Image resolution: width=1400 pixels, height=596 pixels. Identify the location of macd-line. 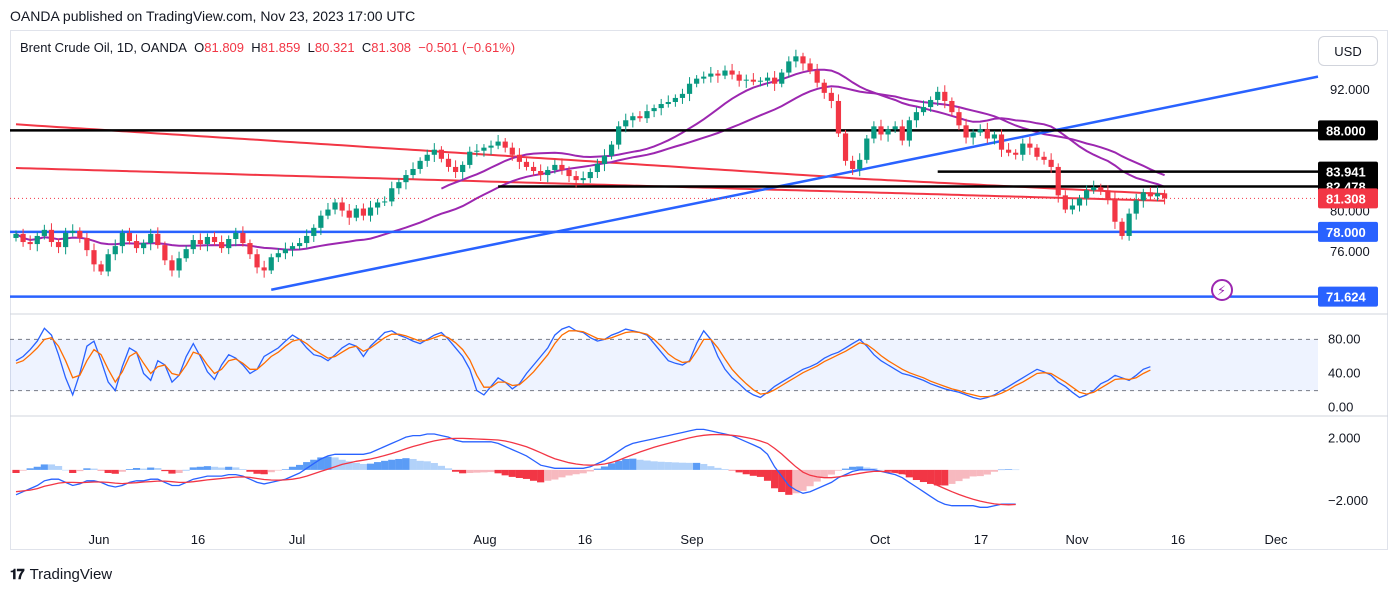
(515, 469).